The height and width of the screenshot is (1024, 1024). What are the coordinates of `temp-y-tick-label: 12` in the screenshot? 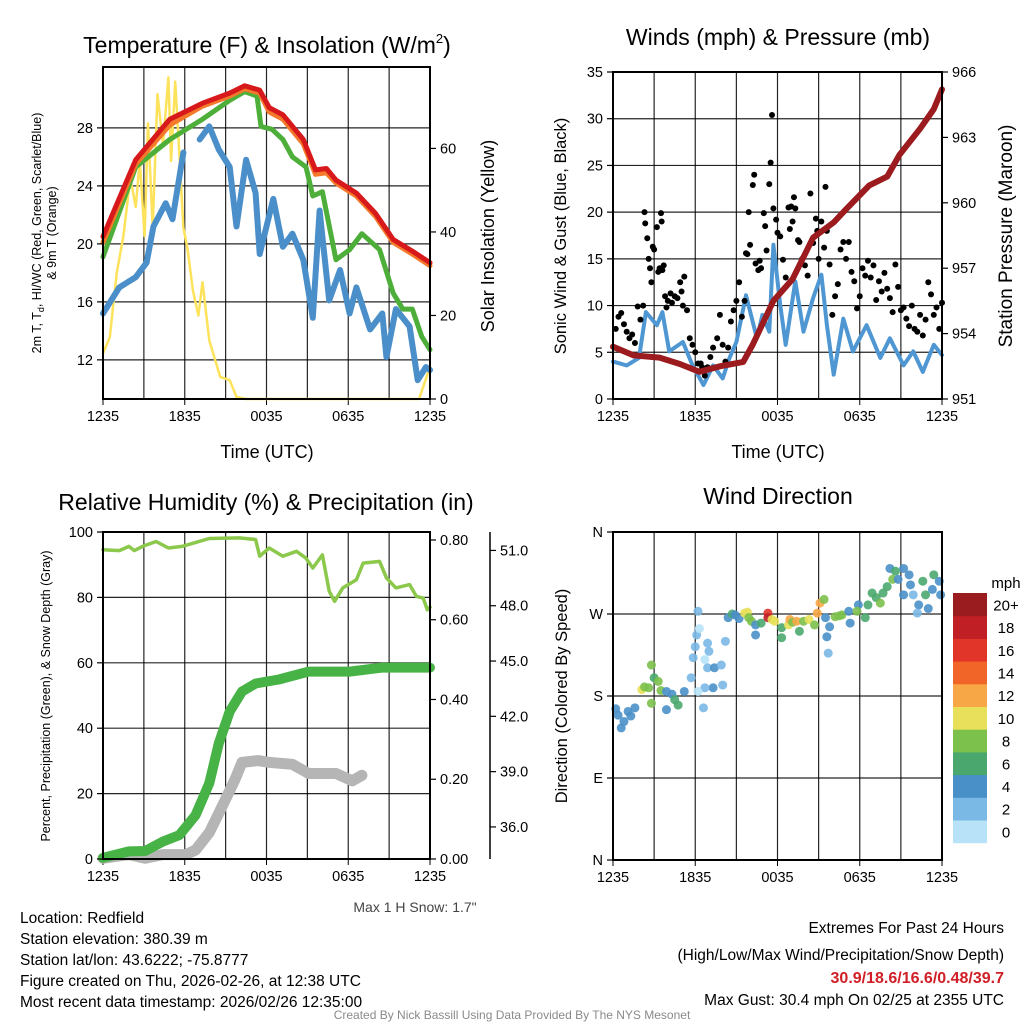 It's located at (85, 361).